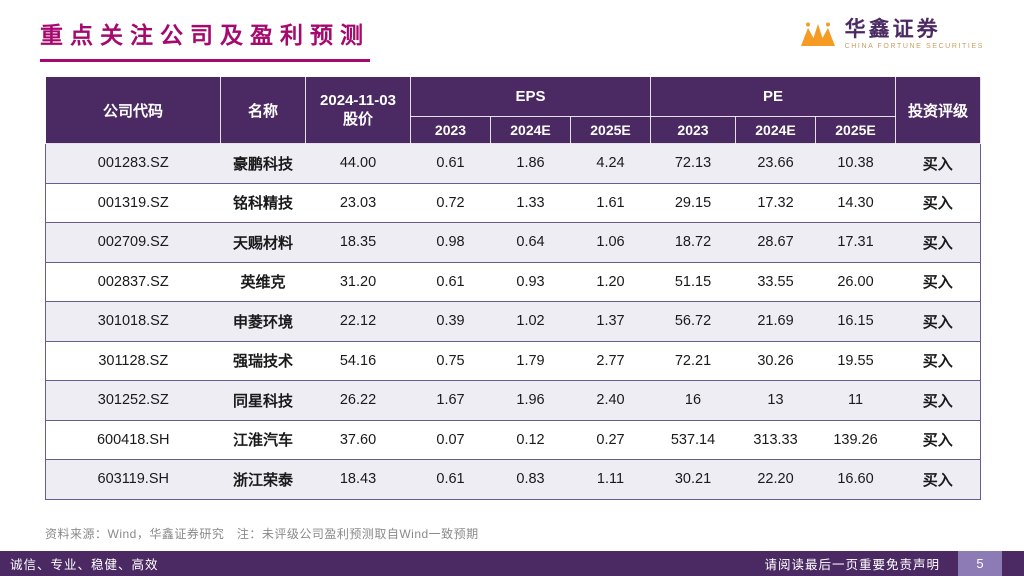  What do you see at coordinates (775, 242) in the screenshot?
I see `pe-2024e: 28.67` at bounding box center [775, 242].